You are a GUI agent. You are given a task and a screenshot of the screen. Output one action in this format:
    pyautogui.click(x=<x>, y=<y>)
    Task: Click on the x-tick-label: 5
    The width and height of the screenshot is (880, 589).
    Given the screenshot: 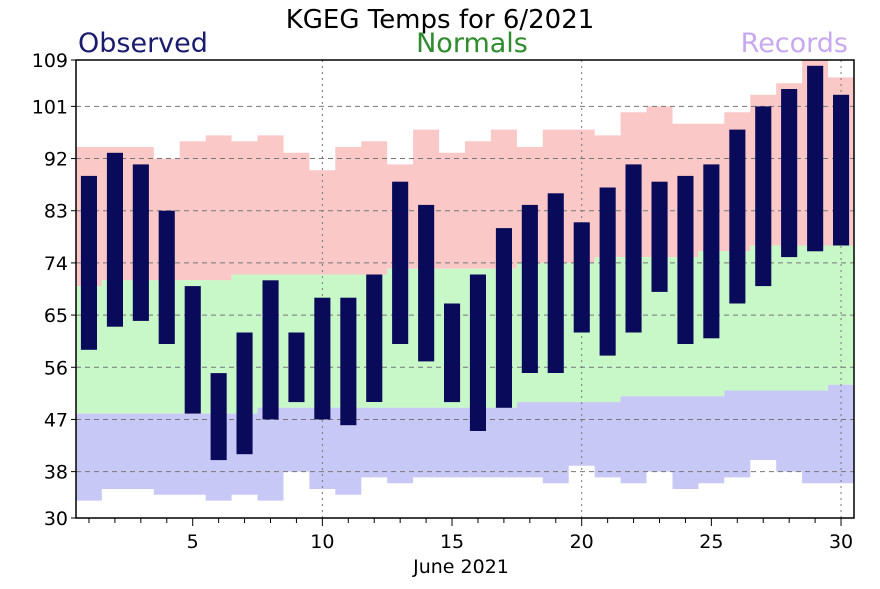 What is the action you would take?
    pyautogui.click(x=193, y=542)
    